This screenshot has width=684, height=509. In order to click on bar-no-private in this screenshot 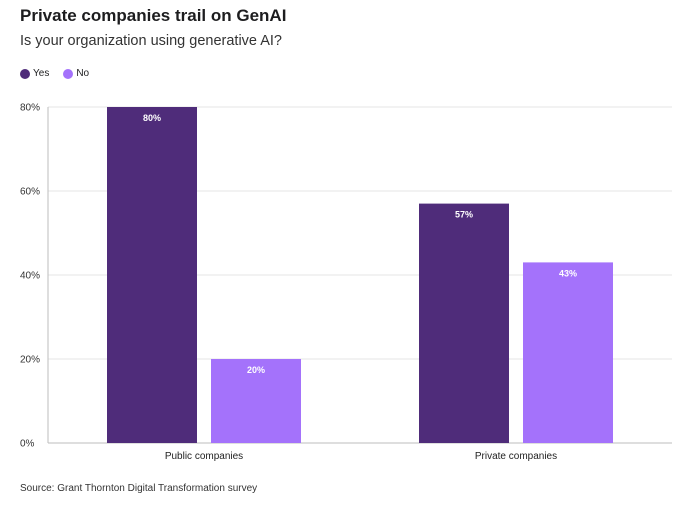, I will do `click(568, 352)`.